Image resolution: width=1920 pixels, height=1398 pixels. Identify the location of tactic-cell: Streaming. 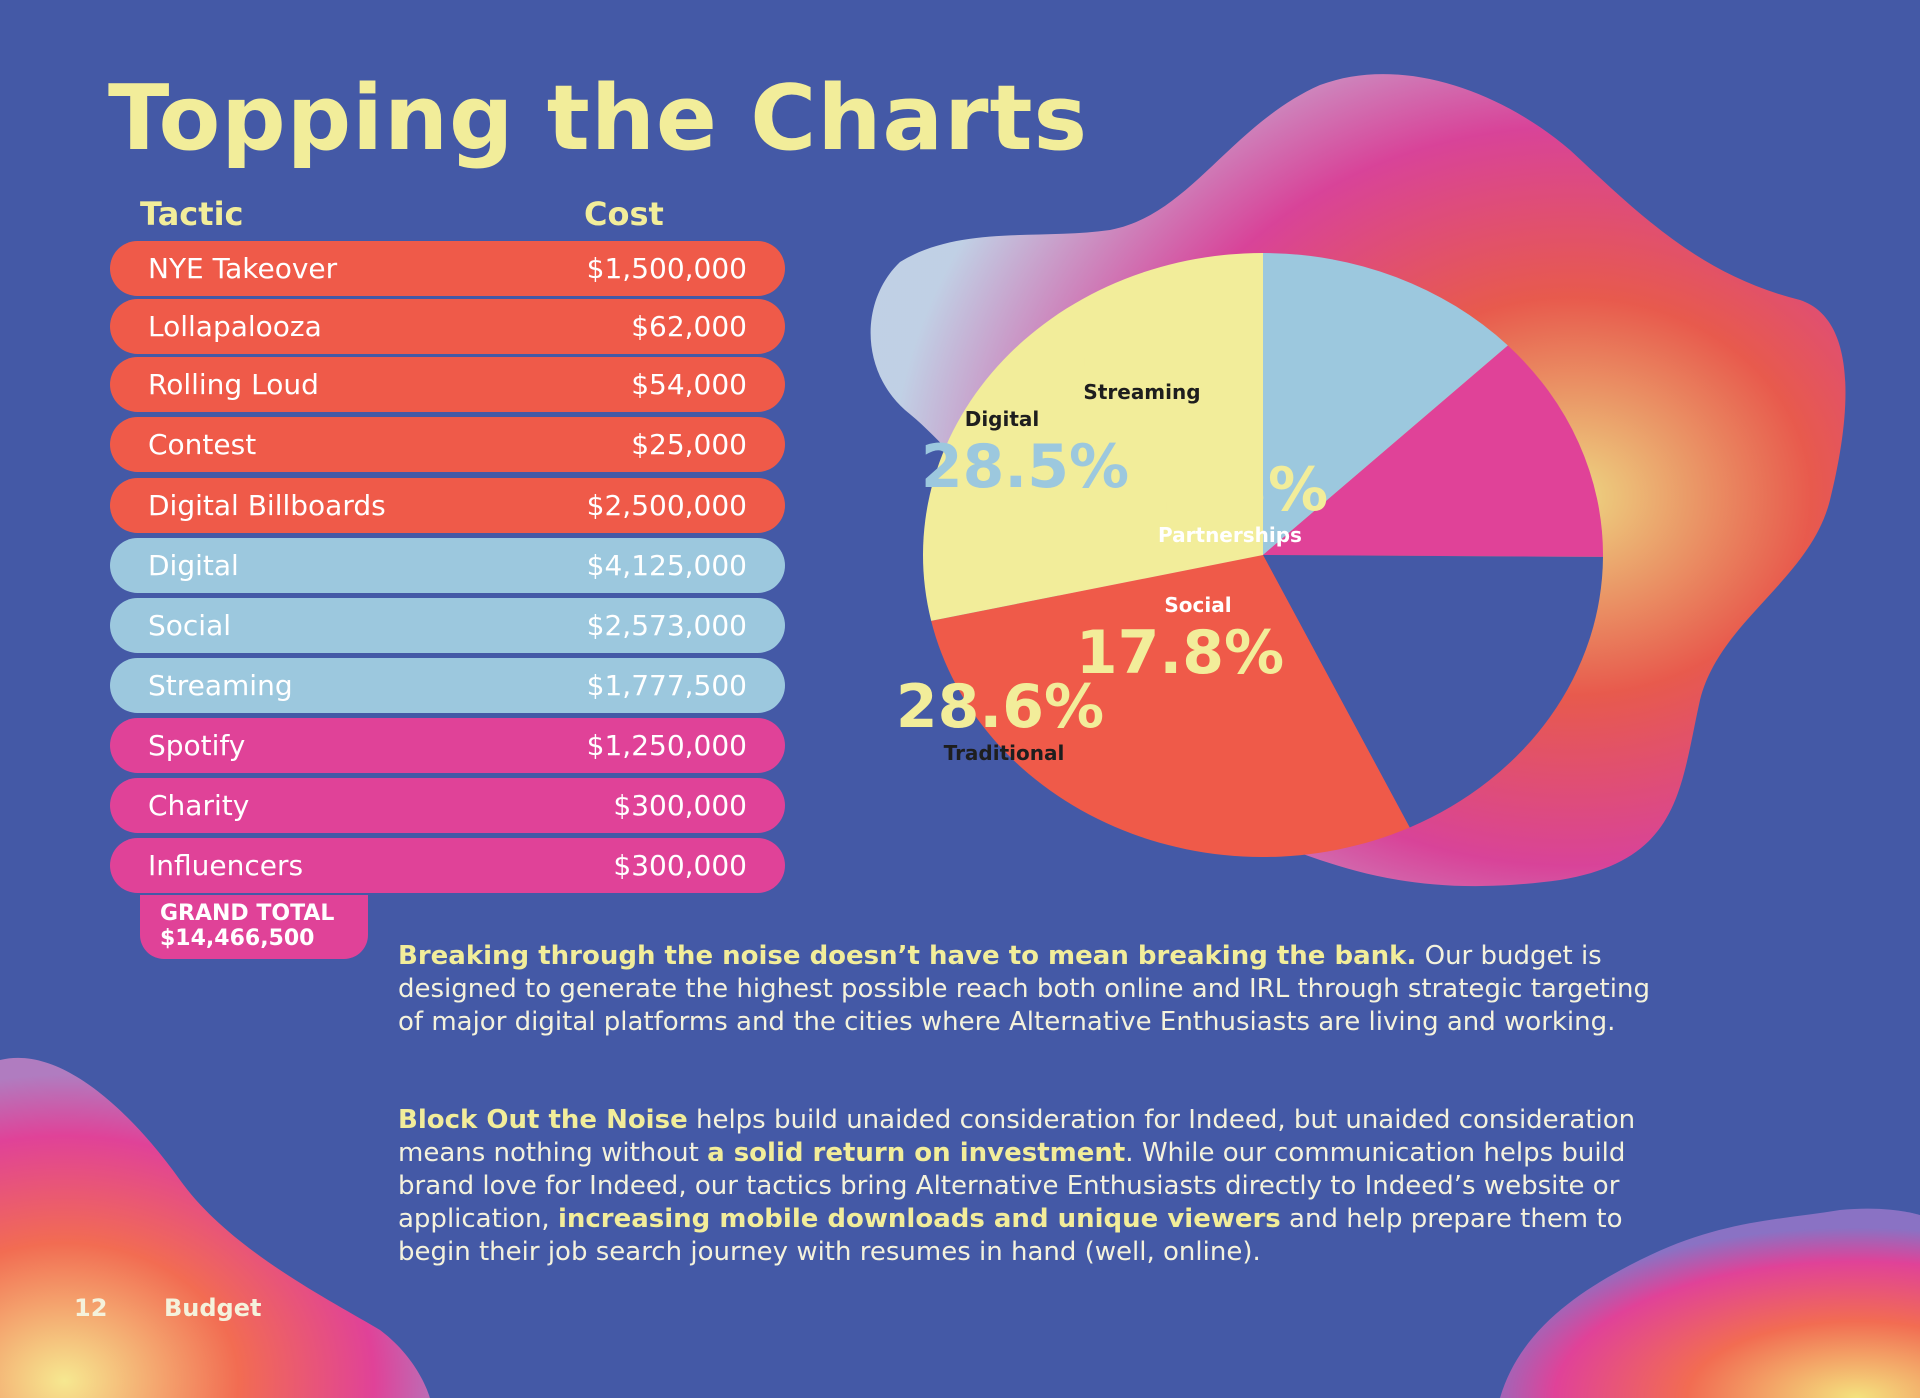
(220, 685).